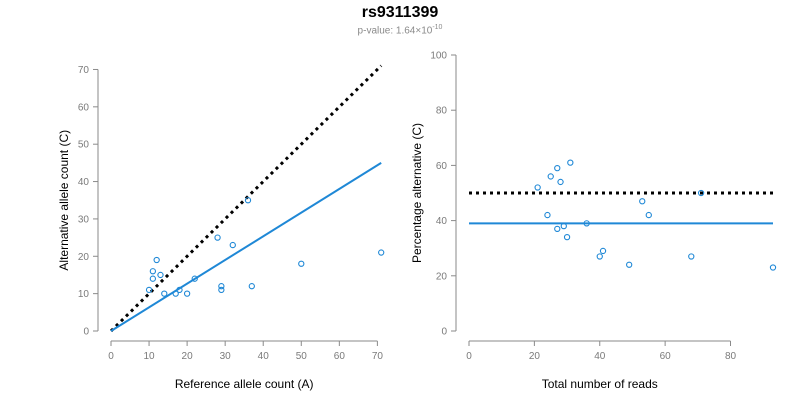  I want to click on pvalue-subtitle: p-value: 1.64×10-10, so click(400, 30).